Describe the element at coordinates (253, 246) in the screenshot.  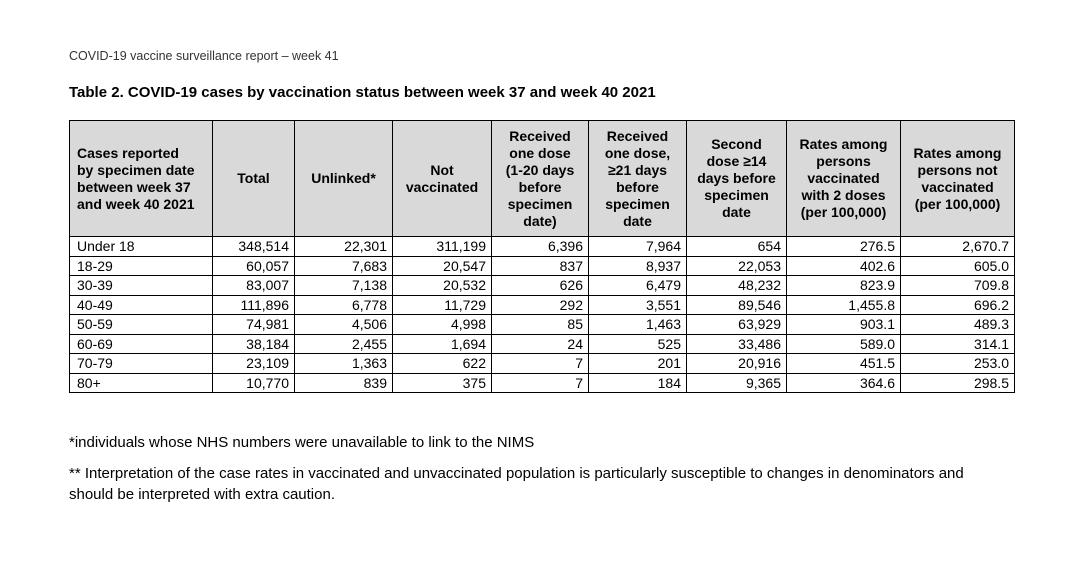
I see `value-cell: 348,514` at that location.